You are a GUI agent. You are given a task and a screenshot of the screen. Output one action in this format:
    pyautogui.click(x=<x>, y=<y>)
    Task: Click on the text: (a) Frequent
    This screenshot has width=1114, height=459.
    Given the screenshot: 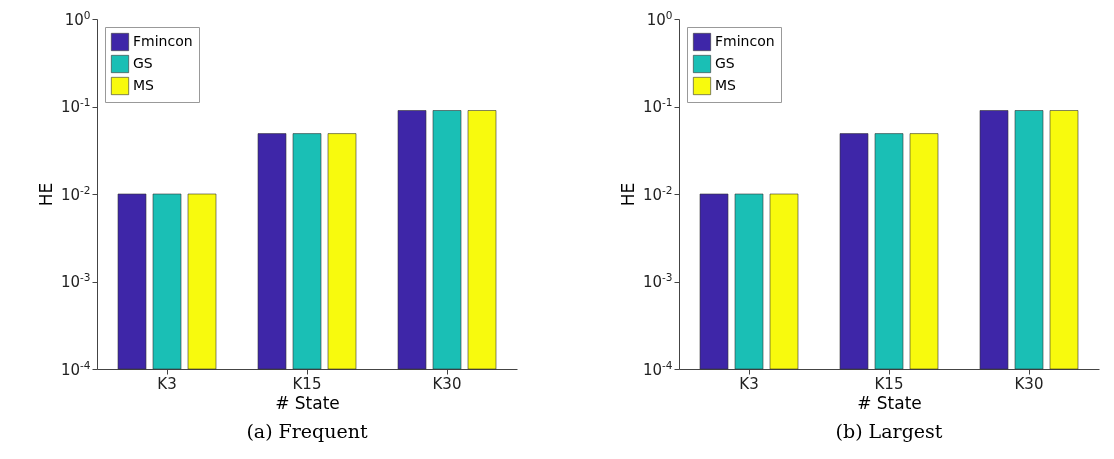 What is the action you would take?
    pyautogui.click(x=307, y=431)
    